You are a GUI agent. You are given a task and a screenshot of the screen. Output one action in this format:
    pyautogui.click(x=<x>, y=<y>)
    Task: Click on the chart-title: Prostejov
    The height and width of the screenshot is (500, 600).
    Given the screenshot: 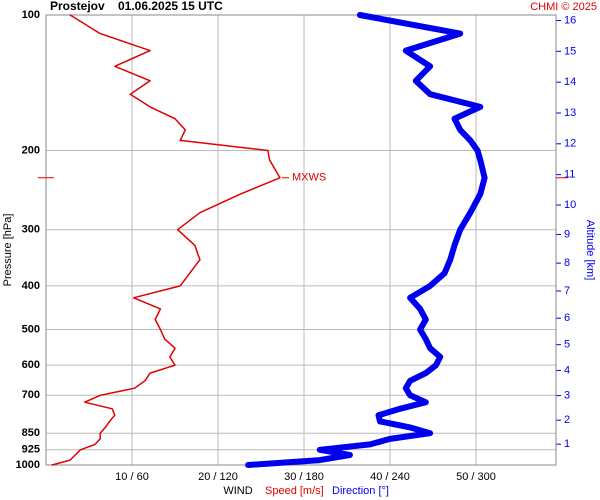 What is the action you would take?
    pyautogui.click(x=77, y=6)
    